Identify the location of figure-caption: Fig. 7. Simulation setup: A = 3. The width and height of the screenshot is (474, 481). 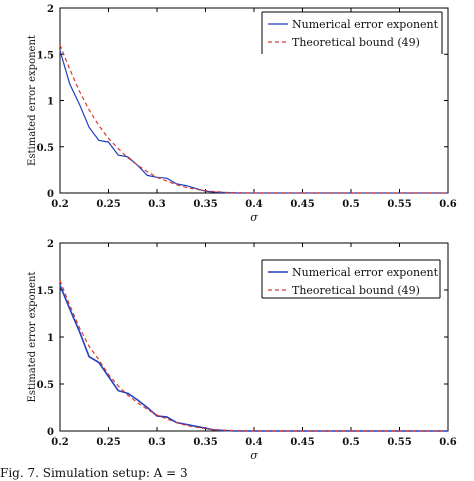
(94, 473).